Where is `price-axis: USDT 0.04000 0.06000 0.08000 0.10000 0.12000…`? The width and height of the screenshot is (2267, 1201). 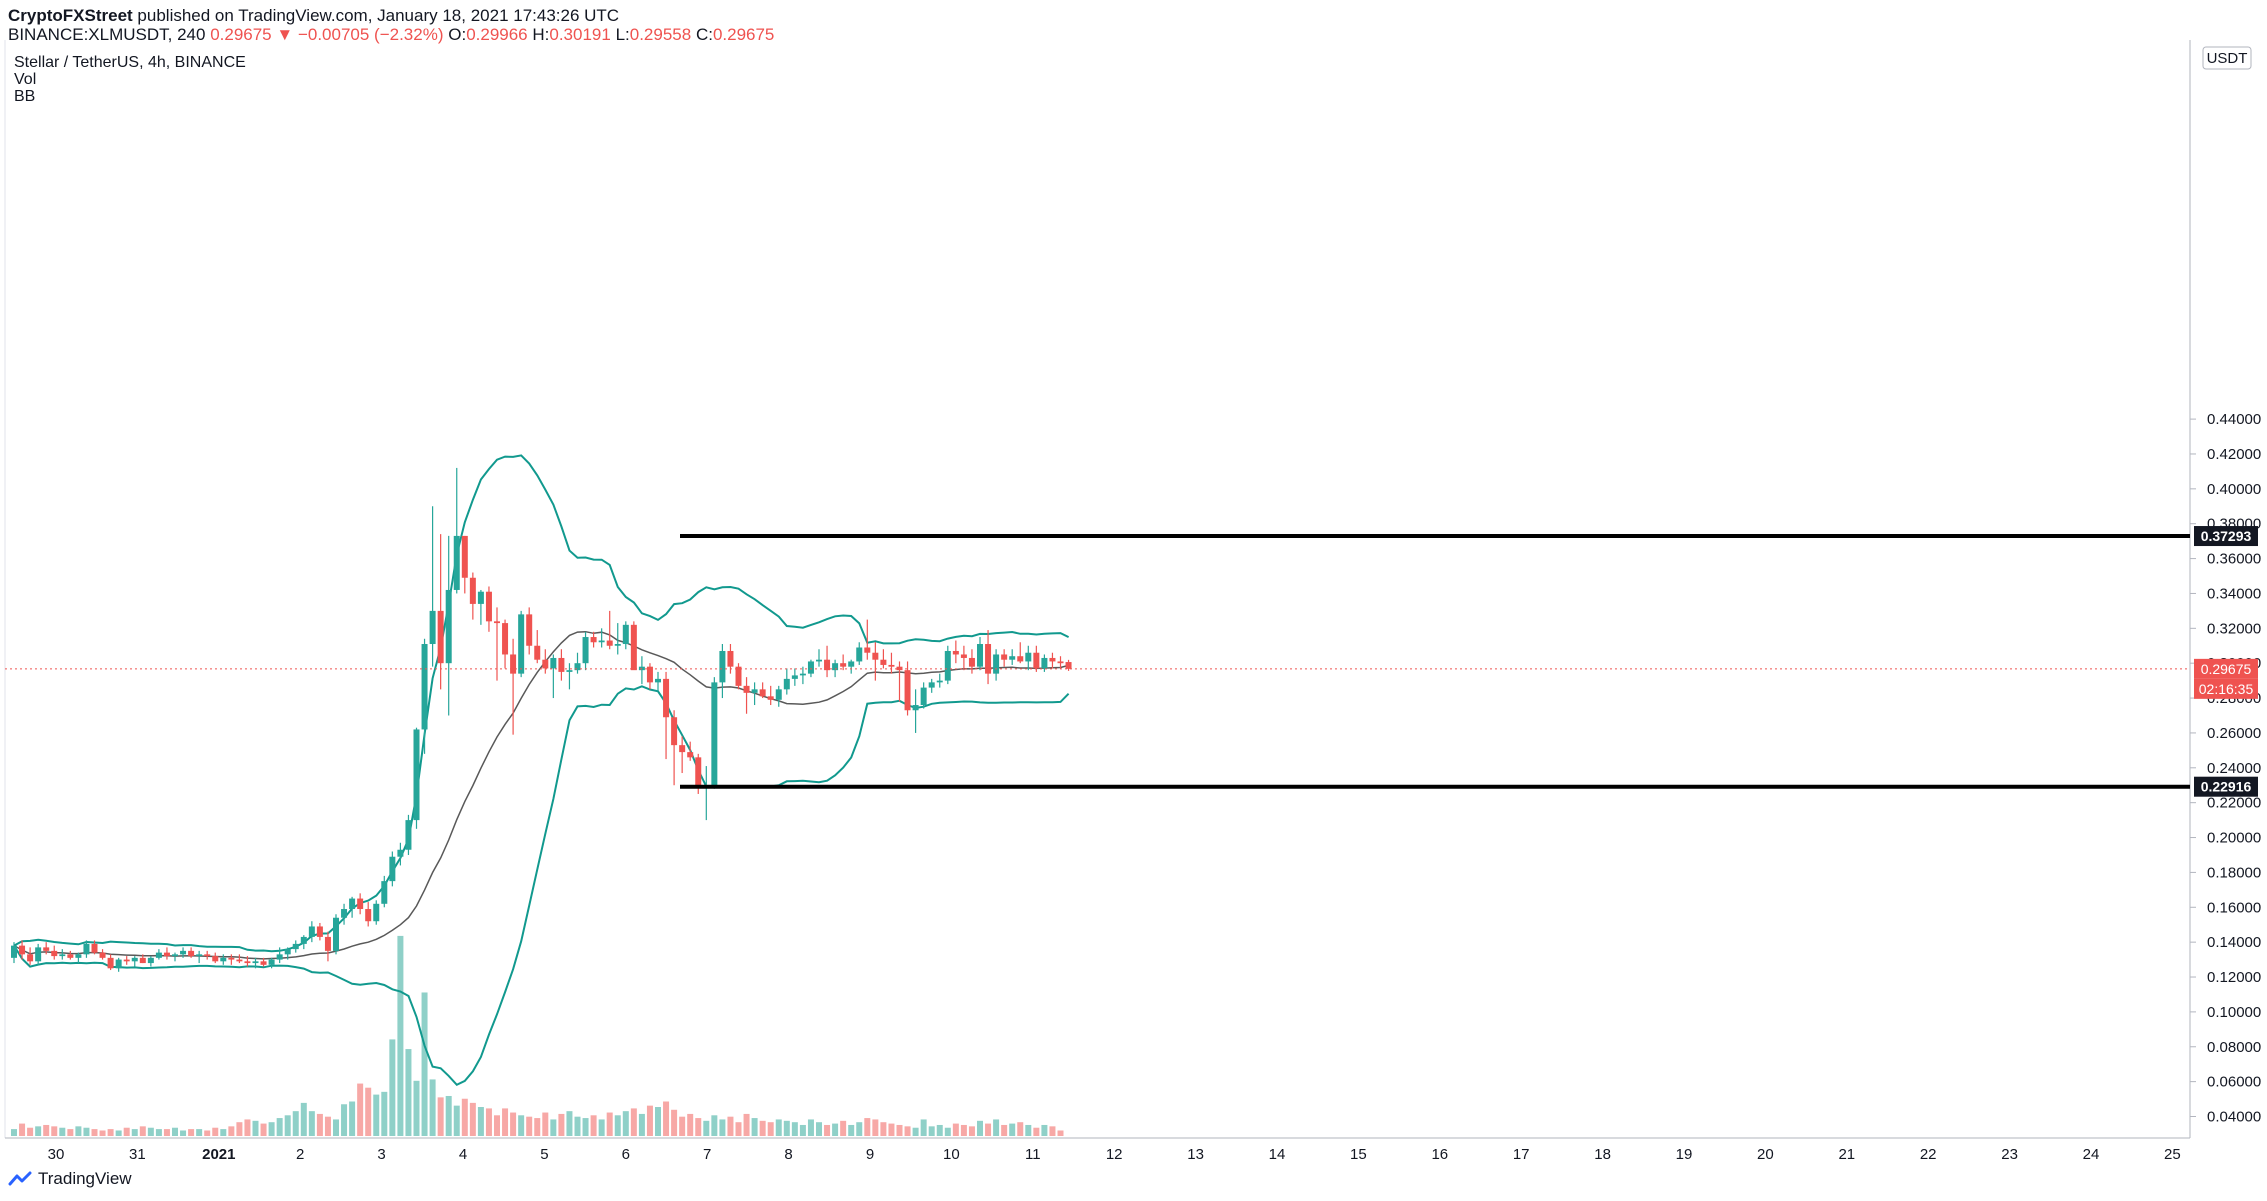
price-axis: USDT 0.04000 0.06000 0.08000 0.10000 0.12000… is located at coordinates (2225, 586).